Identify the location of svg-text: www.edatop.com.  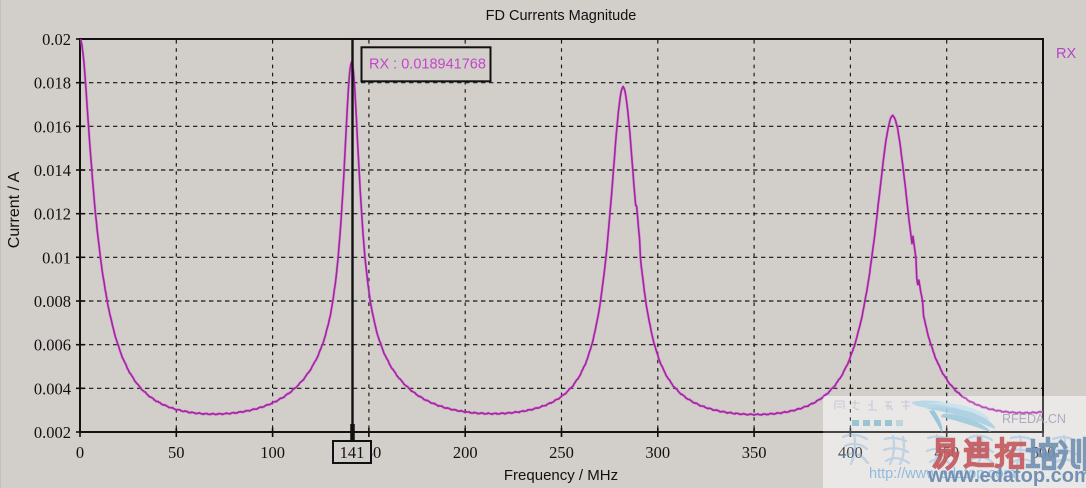
(1006, 476).